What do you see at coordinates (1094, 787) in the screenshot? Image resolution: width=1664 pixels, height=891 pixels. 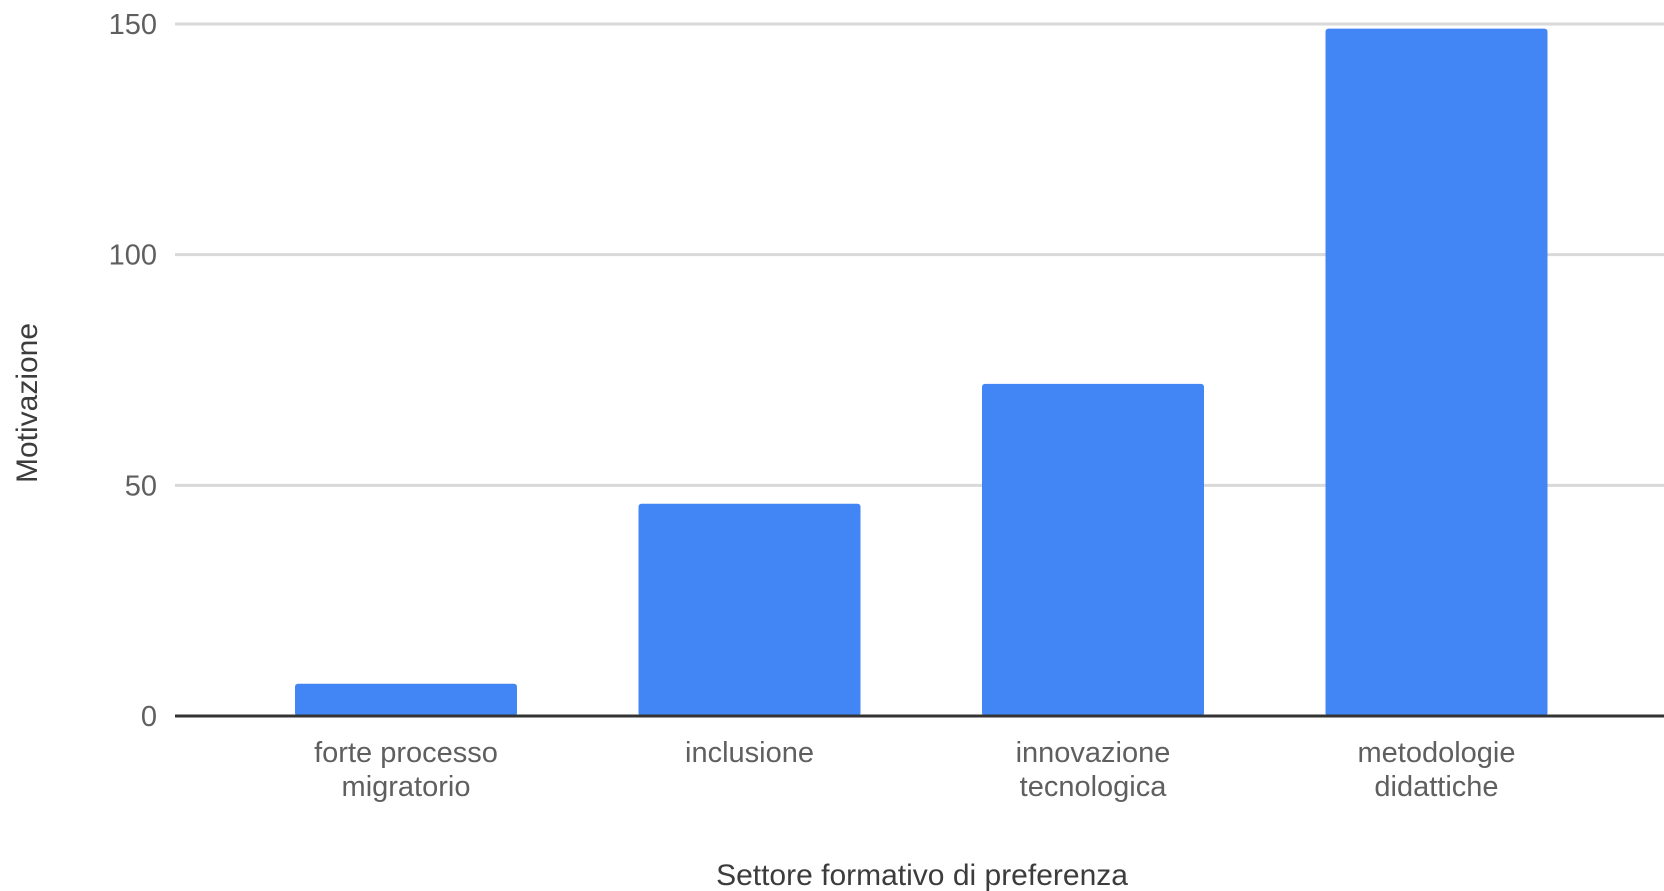 I see `x-category-label-line: tecnologica` at bounding box center [1094, 787].